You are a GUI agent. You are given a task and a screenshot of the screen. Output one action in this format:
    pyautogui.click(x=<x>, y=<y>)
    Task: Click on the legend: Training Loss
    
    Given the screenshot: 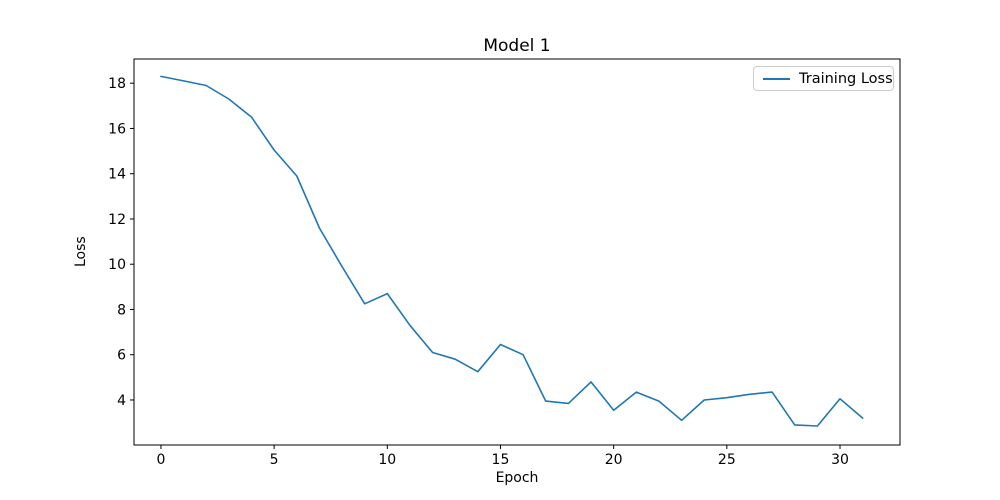 What is the action you would take?
    pyautogui.click(x=823, y=78)
    